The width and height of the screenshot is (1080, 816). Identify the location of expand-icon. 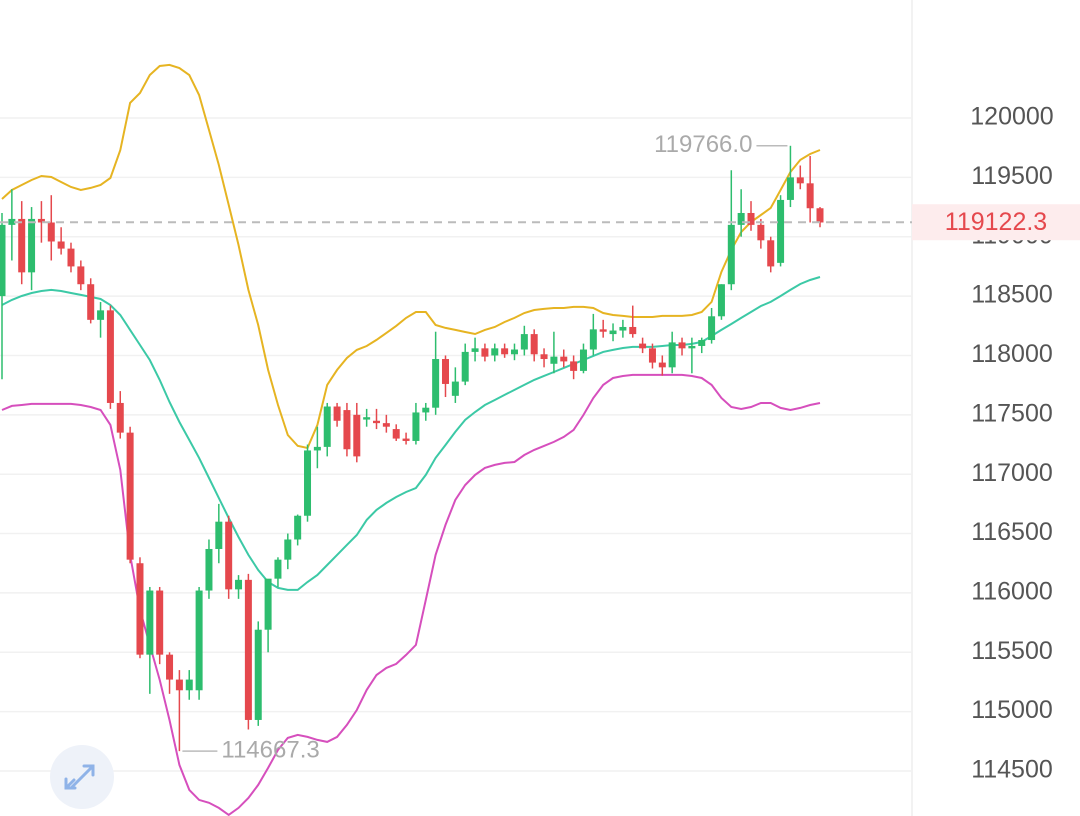
(79, 777).